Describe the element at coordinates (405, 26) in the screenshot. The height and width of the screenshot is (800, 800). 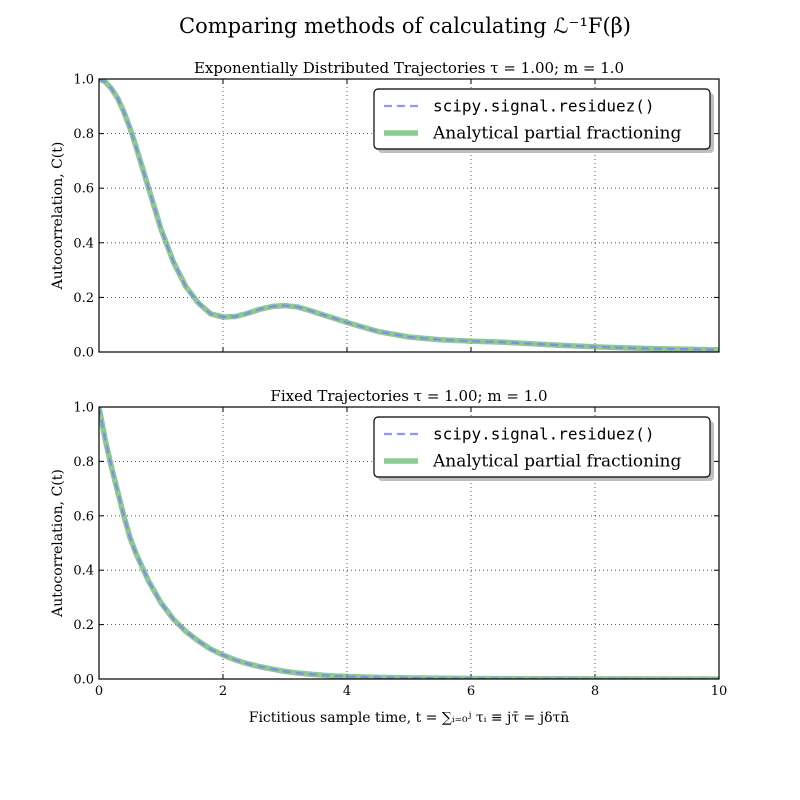
I see `figure-suptitle: Comparing methods of calculating ℒ⁻¹F(β)` at that location.